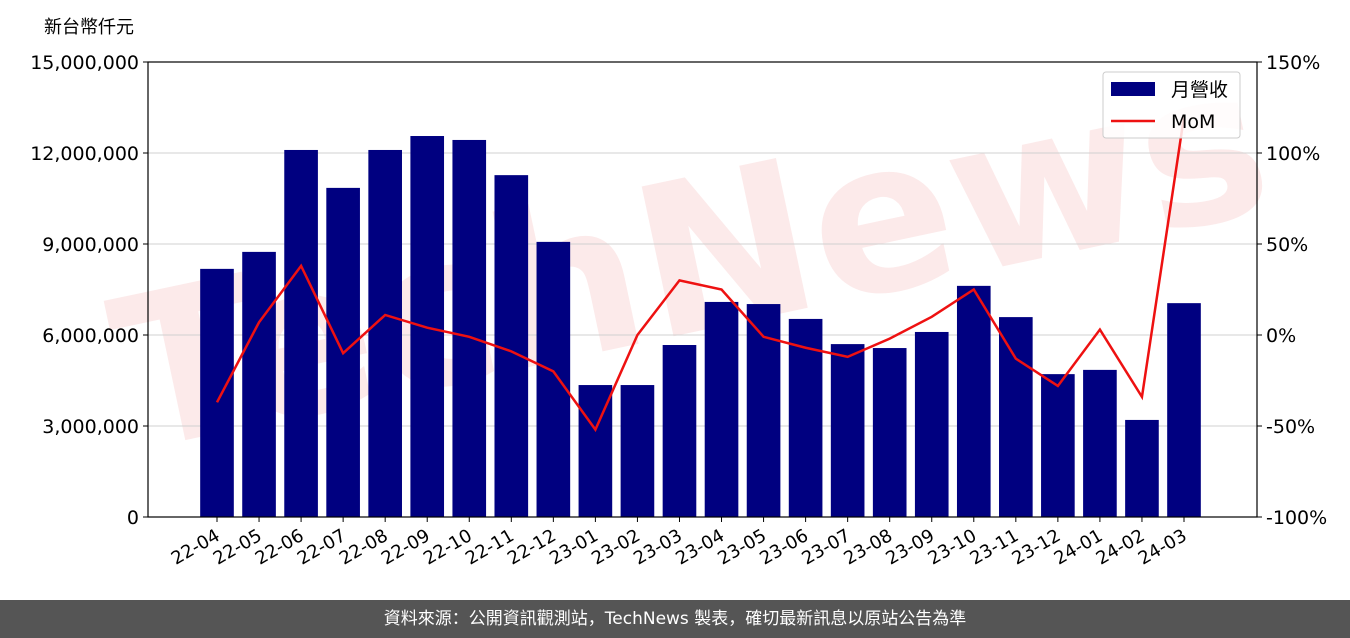 The image size is (1350, 638). I want to click on legend-swatch, so click(1133, 89).